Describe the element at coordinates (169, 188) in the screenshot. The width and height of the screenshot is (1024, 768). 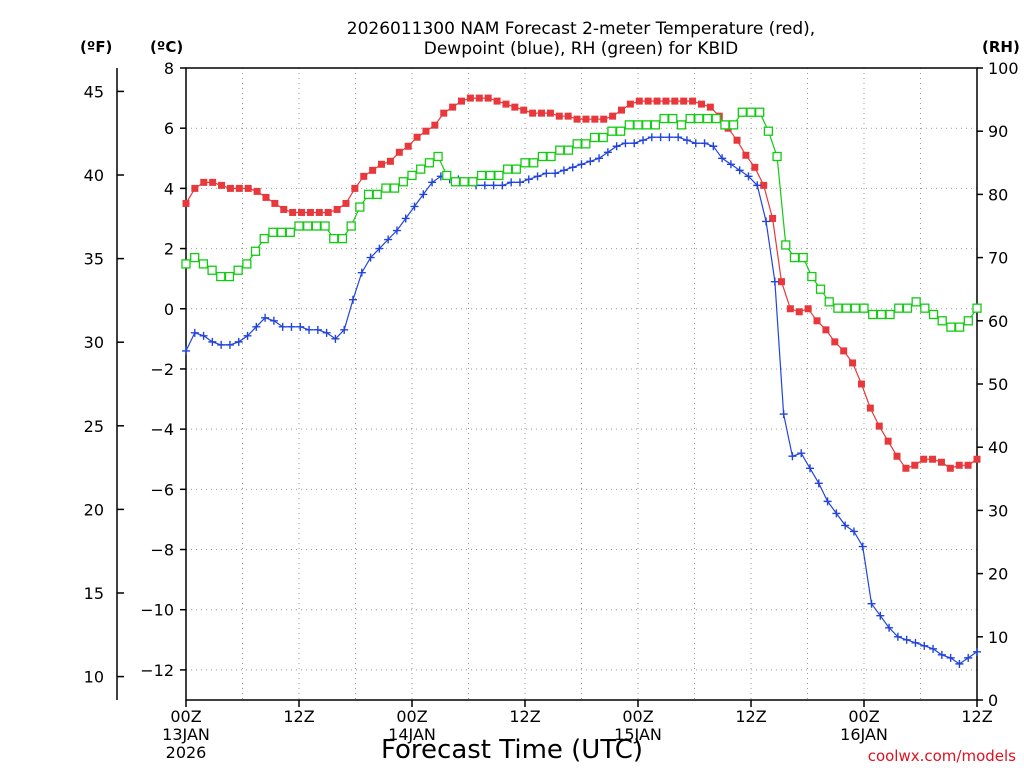
I see `celsius-tick-label: 4` at that location.